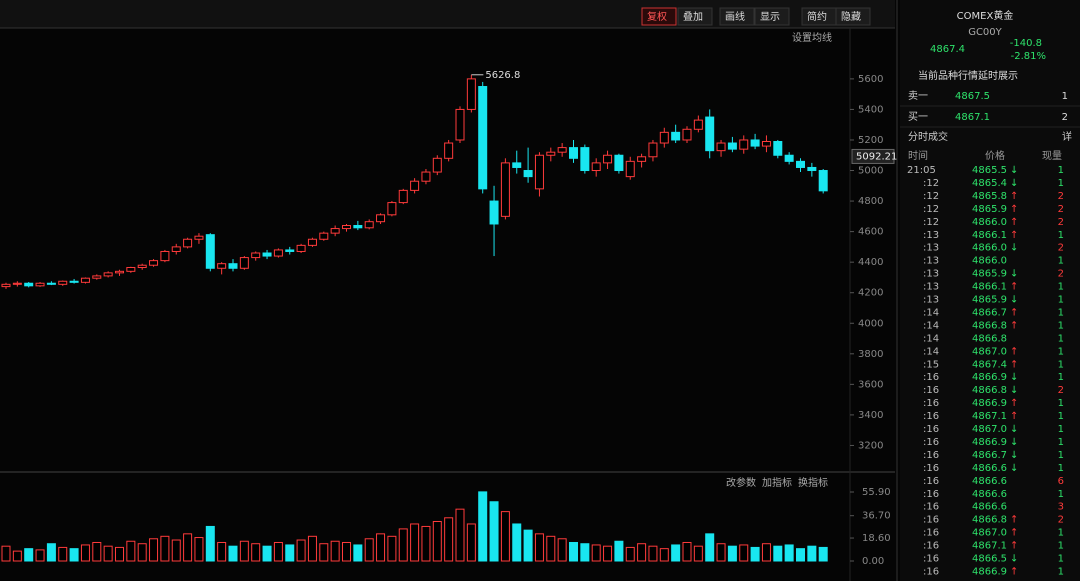 The width and height of the screenshot is (1080, 581). What do you see at coordinates (870, 415) in the screenshot?
I see `y-tick-label: 3400` at bounding box center [870, 415].